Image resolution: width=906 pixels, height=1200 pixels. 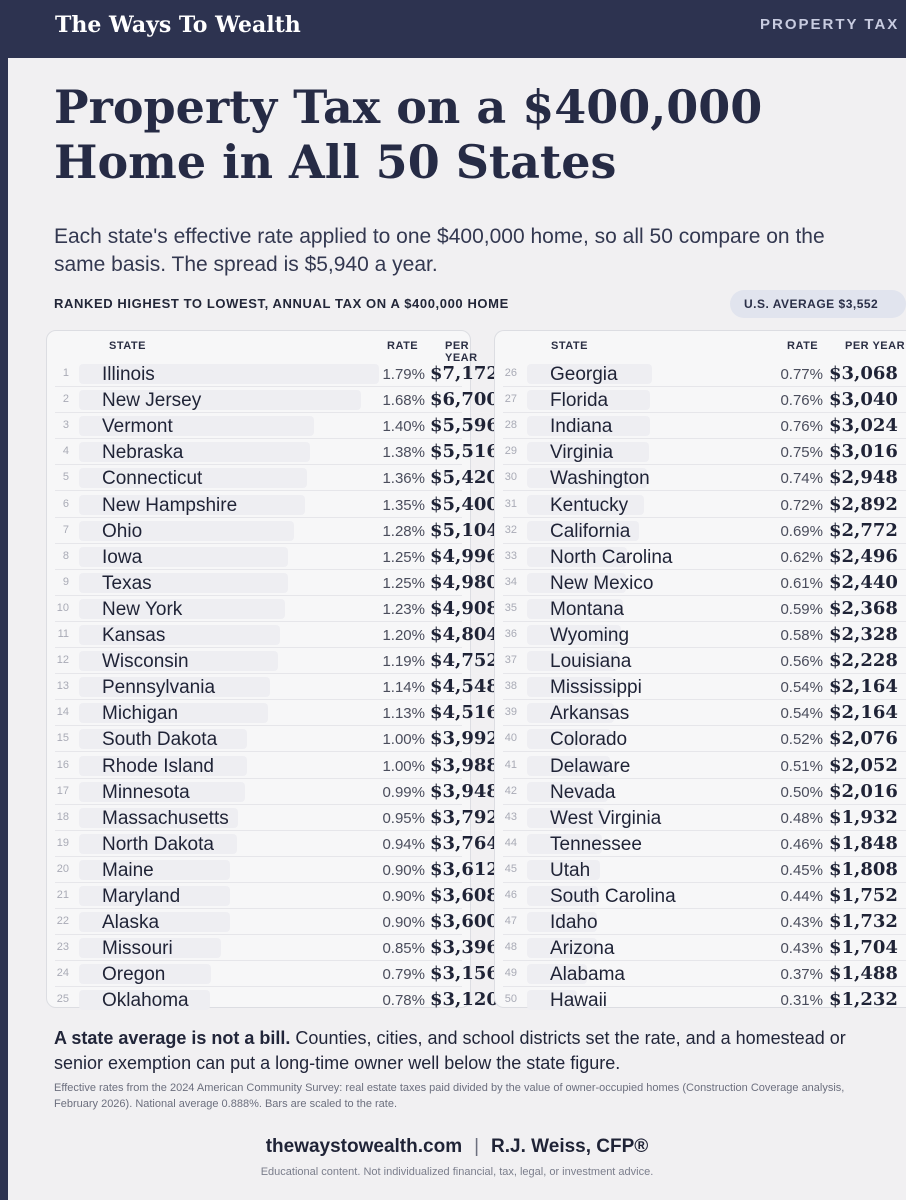 I want to click on table-row: 42 Nevada 0.50% $2,016, so click(x=700, y=792).